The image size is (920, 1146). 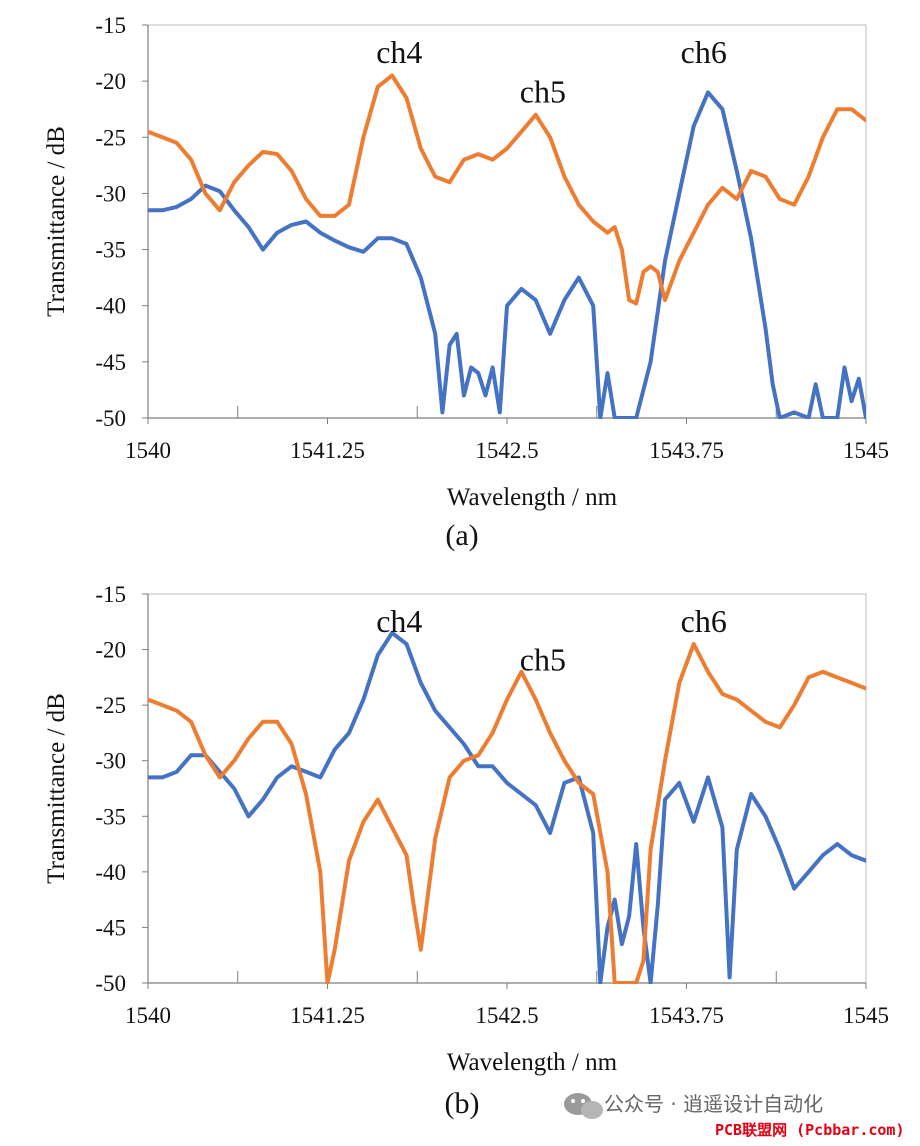 I want to click on panel-label: (b), so click(x=462, y=1103).